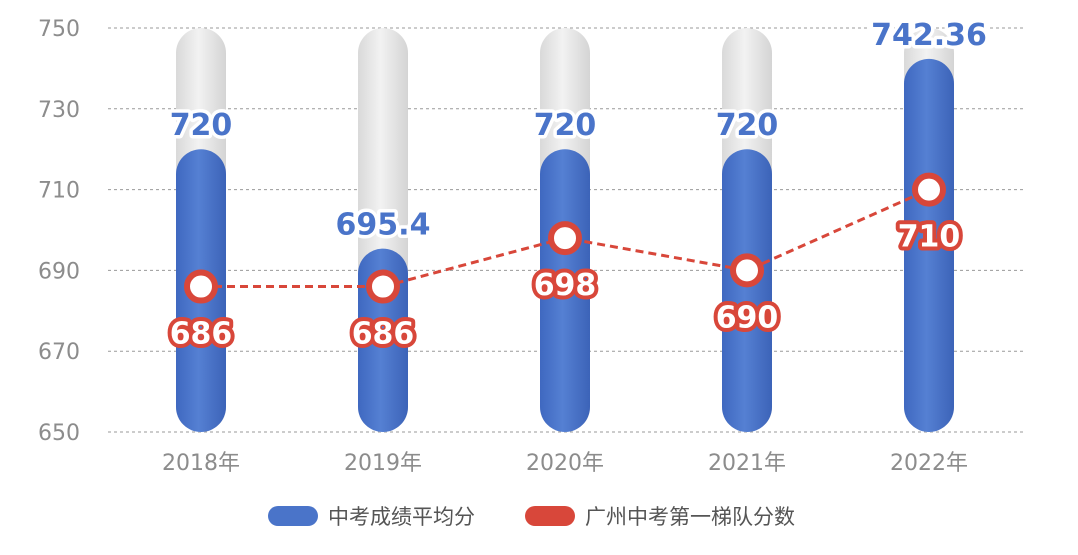 The height and width of the screenshot is (555, 1078). Describe the element at coordinates (747, 317) in the screenshot. I see `line-value-label: 690` at that location.